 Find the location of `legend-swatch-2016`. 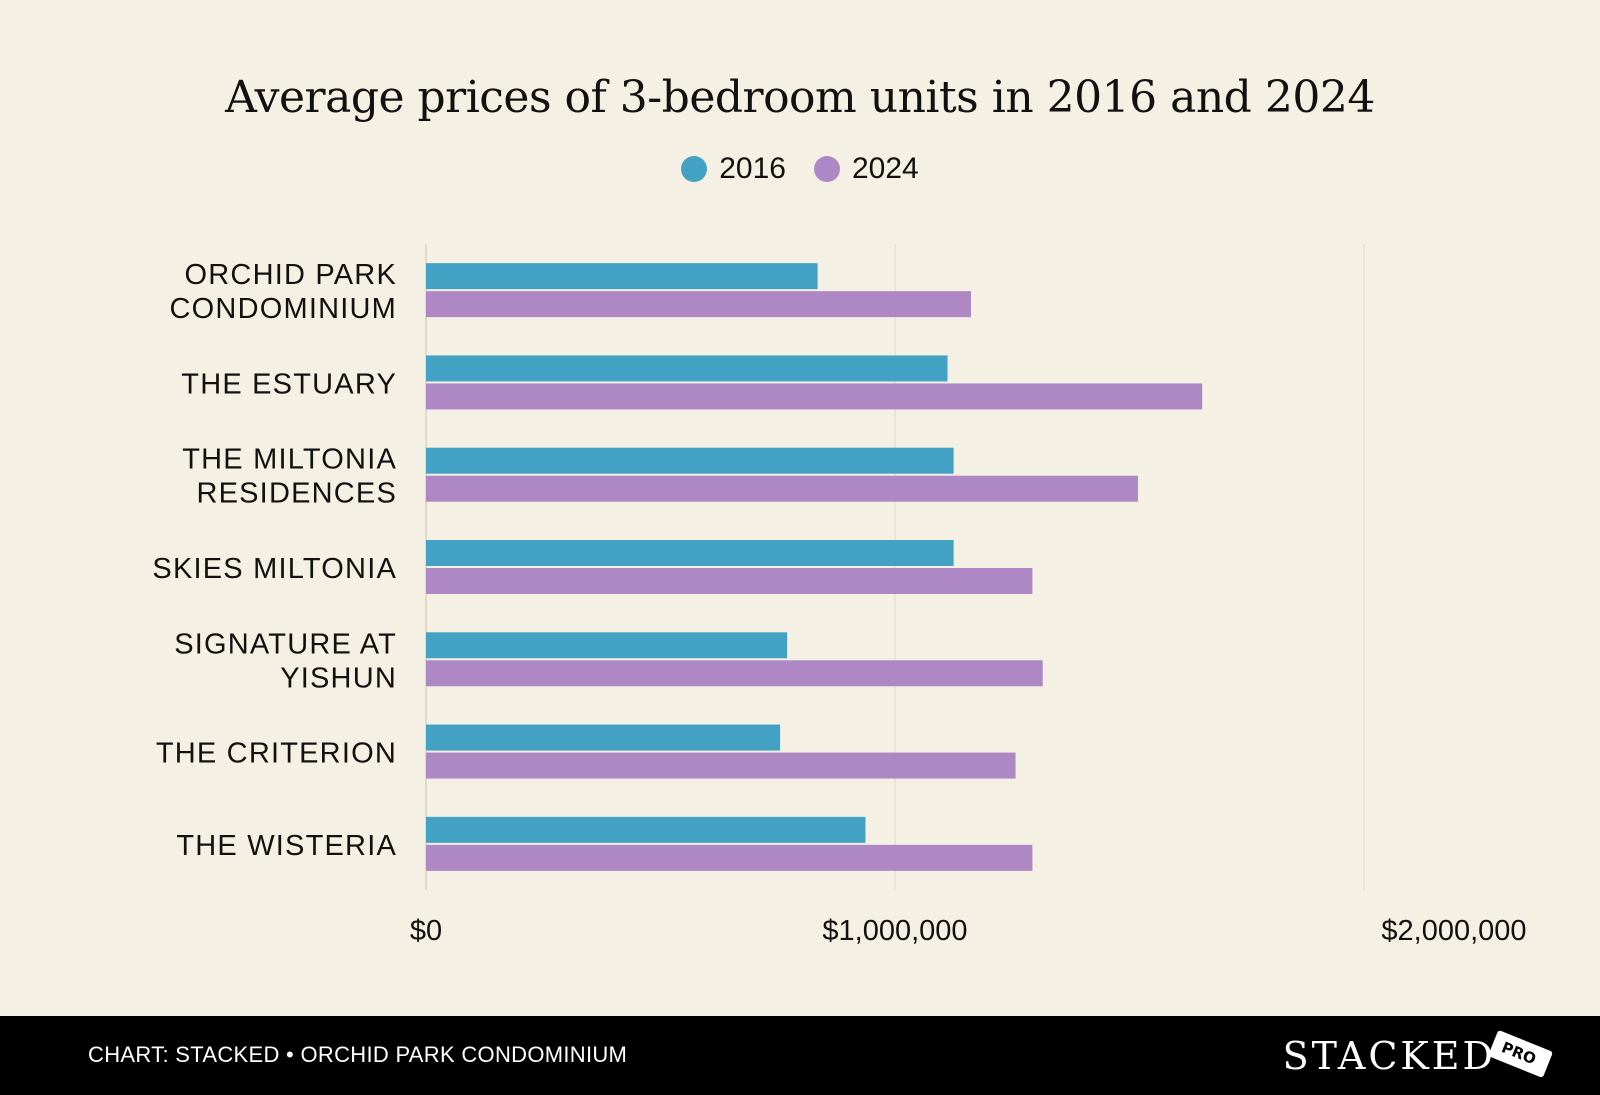

legend-swatch-2016 is located at coordinates (694, 169).